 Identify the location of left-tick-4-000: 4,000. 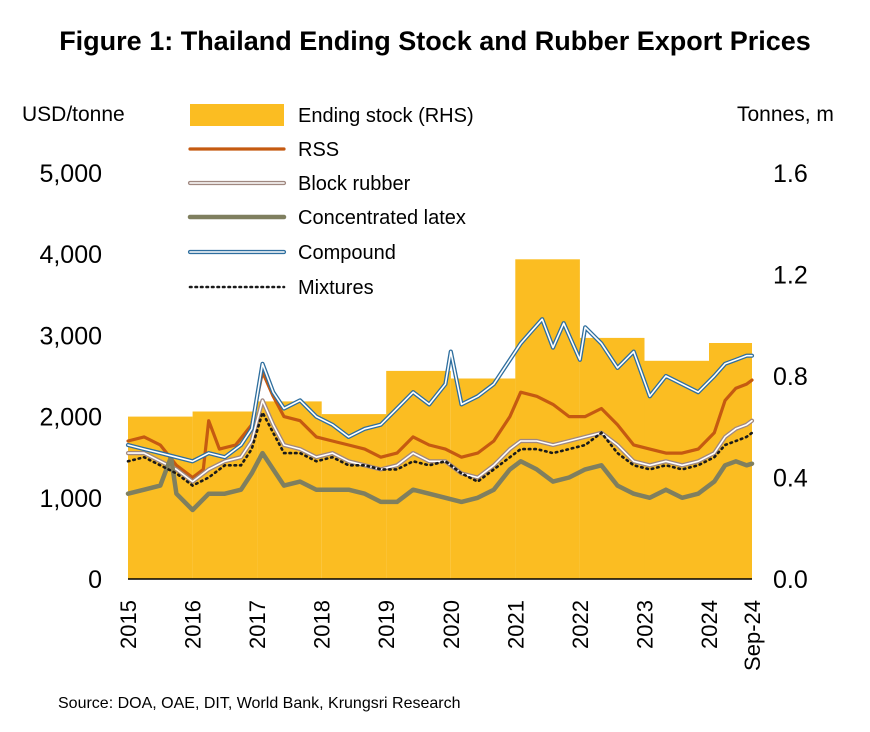
(70, 255).